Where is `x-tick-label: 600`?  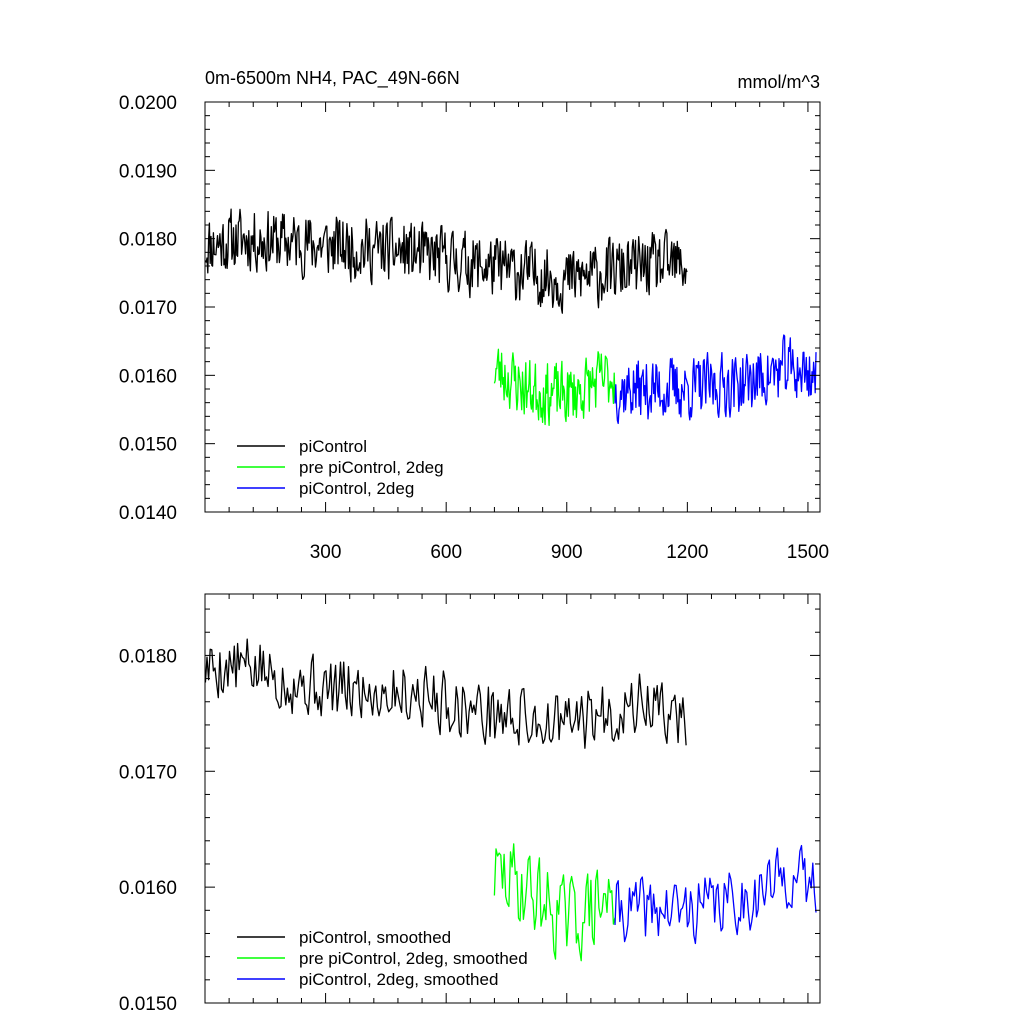 x-tick-label: 600 is located at coordinates (446, 552).